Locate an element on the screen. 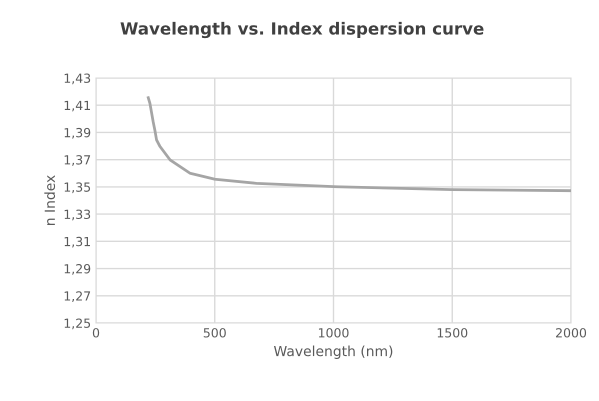 This screenshot has height=401, width=599. y-tick-label: 1,25 is located at coordinates (77, 324).